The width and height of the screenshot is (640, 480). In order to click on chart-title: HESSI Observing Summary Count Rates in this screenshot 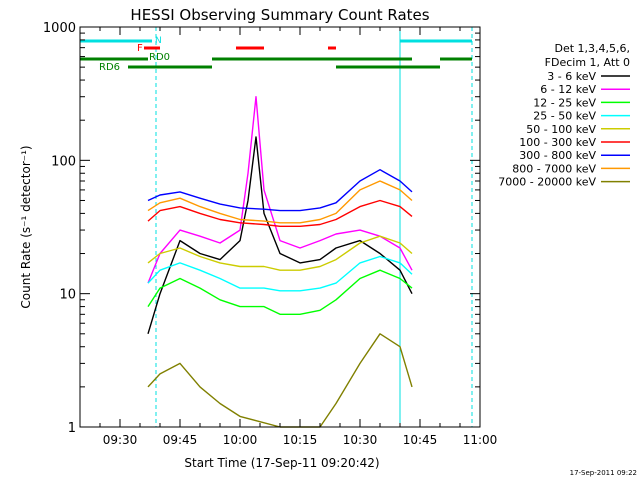, I will do `click(279, 15)`.